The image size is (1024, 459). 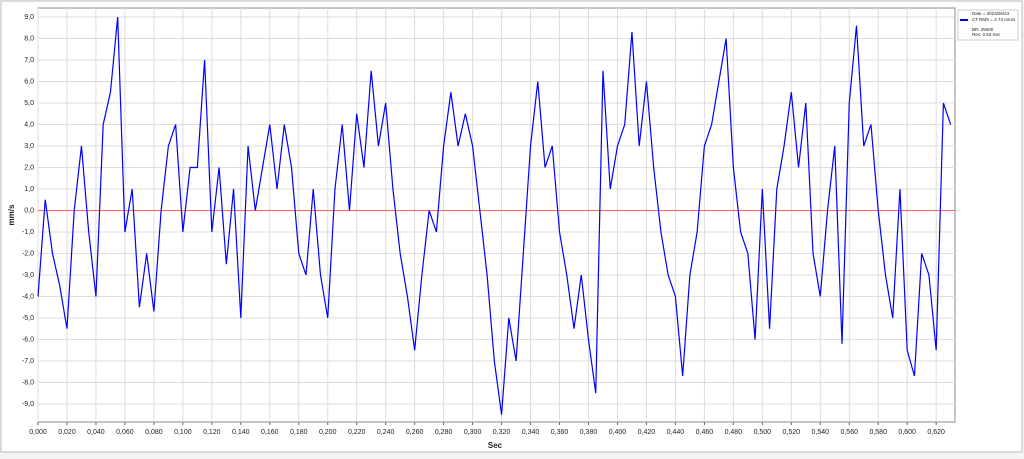 What do you see at coordinates (29, 146) in the screenshot?
I see `y-tick-label: 3,0` at bounding box center [29, 146].